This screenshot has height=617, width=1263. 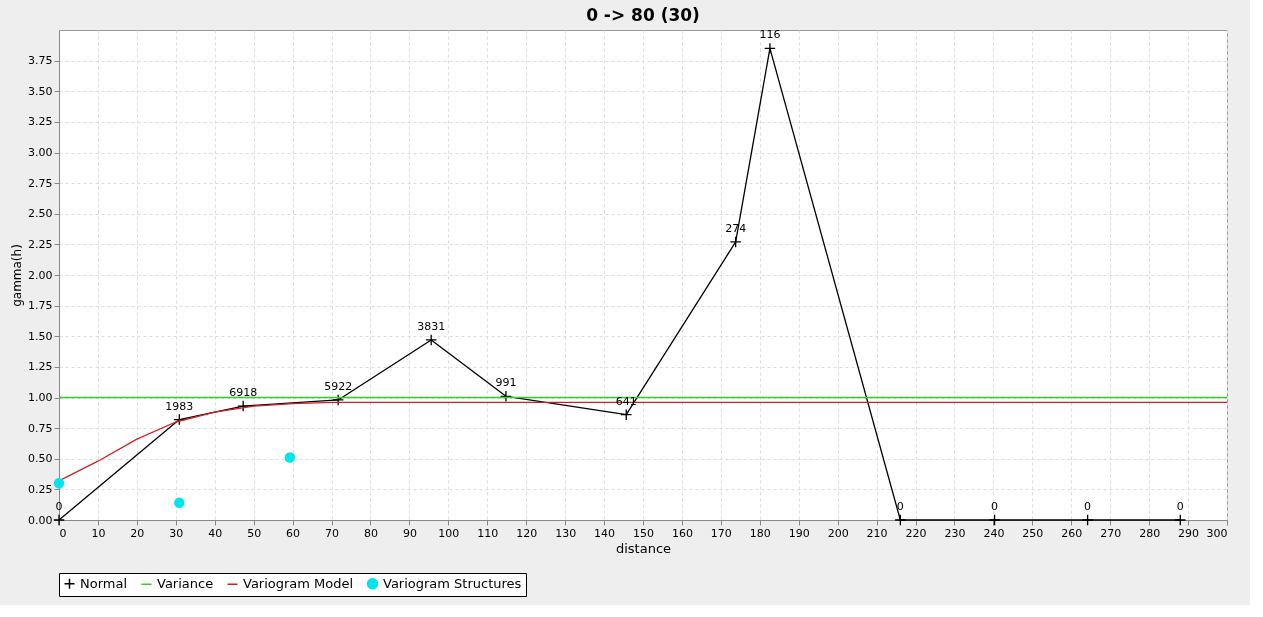 I want to click on y-tick-label: 0.00, so click(x=40, y=520).